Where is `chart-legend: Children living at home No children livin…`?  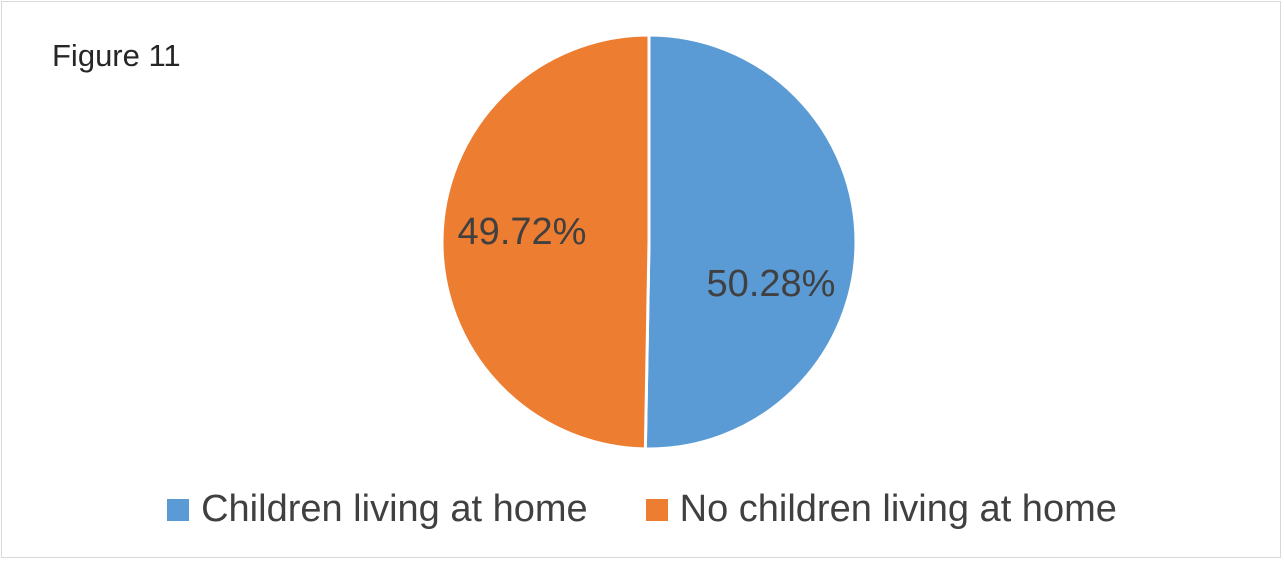 chart-legend: Children living at home No children livin… is located at coordinates (642, 509).